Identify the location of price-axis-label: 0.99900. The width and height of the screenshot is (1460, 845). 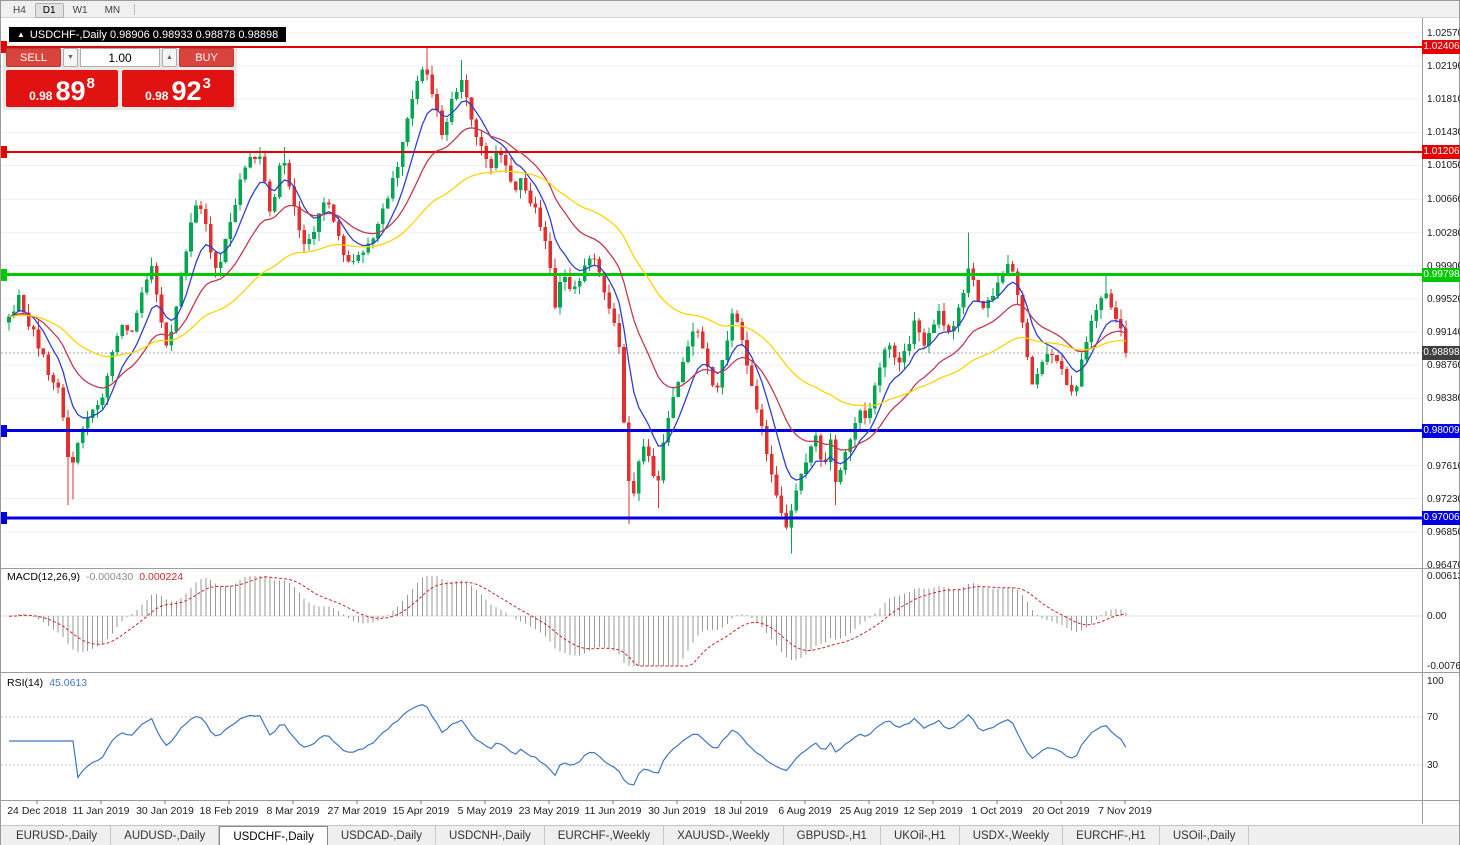
(1443, 266).